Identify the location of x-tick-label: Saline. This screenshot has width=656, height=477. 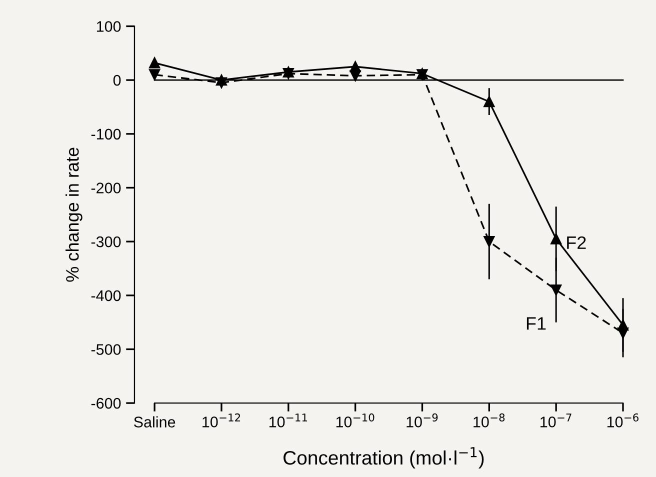
(155, 422).